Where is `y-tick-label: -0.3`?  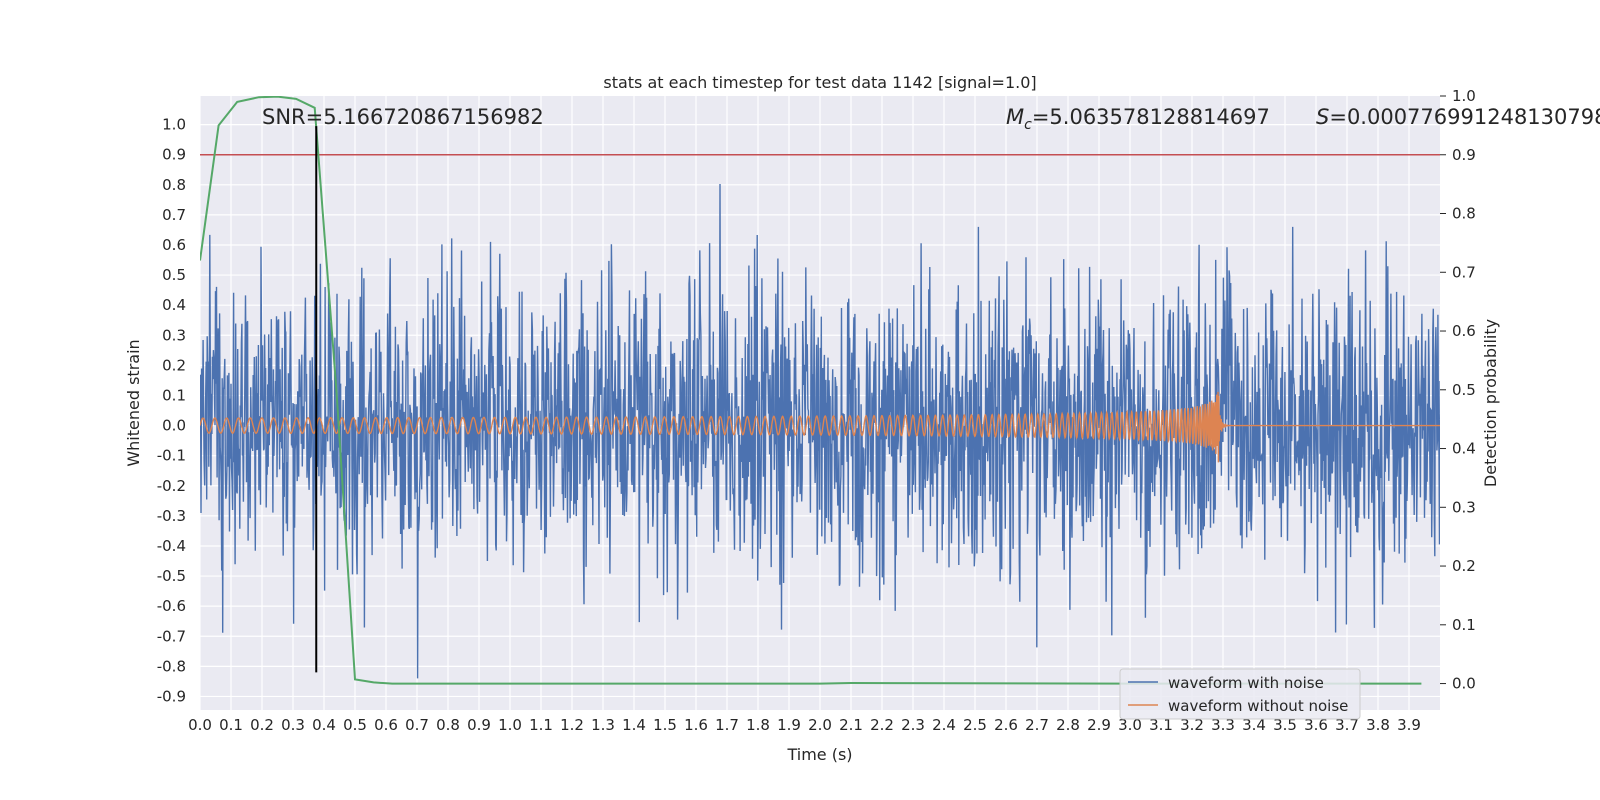 y-tick-label: -0.3 is located at coordinates (171, 516).